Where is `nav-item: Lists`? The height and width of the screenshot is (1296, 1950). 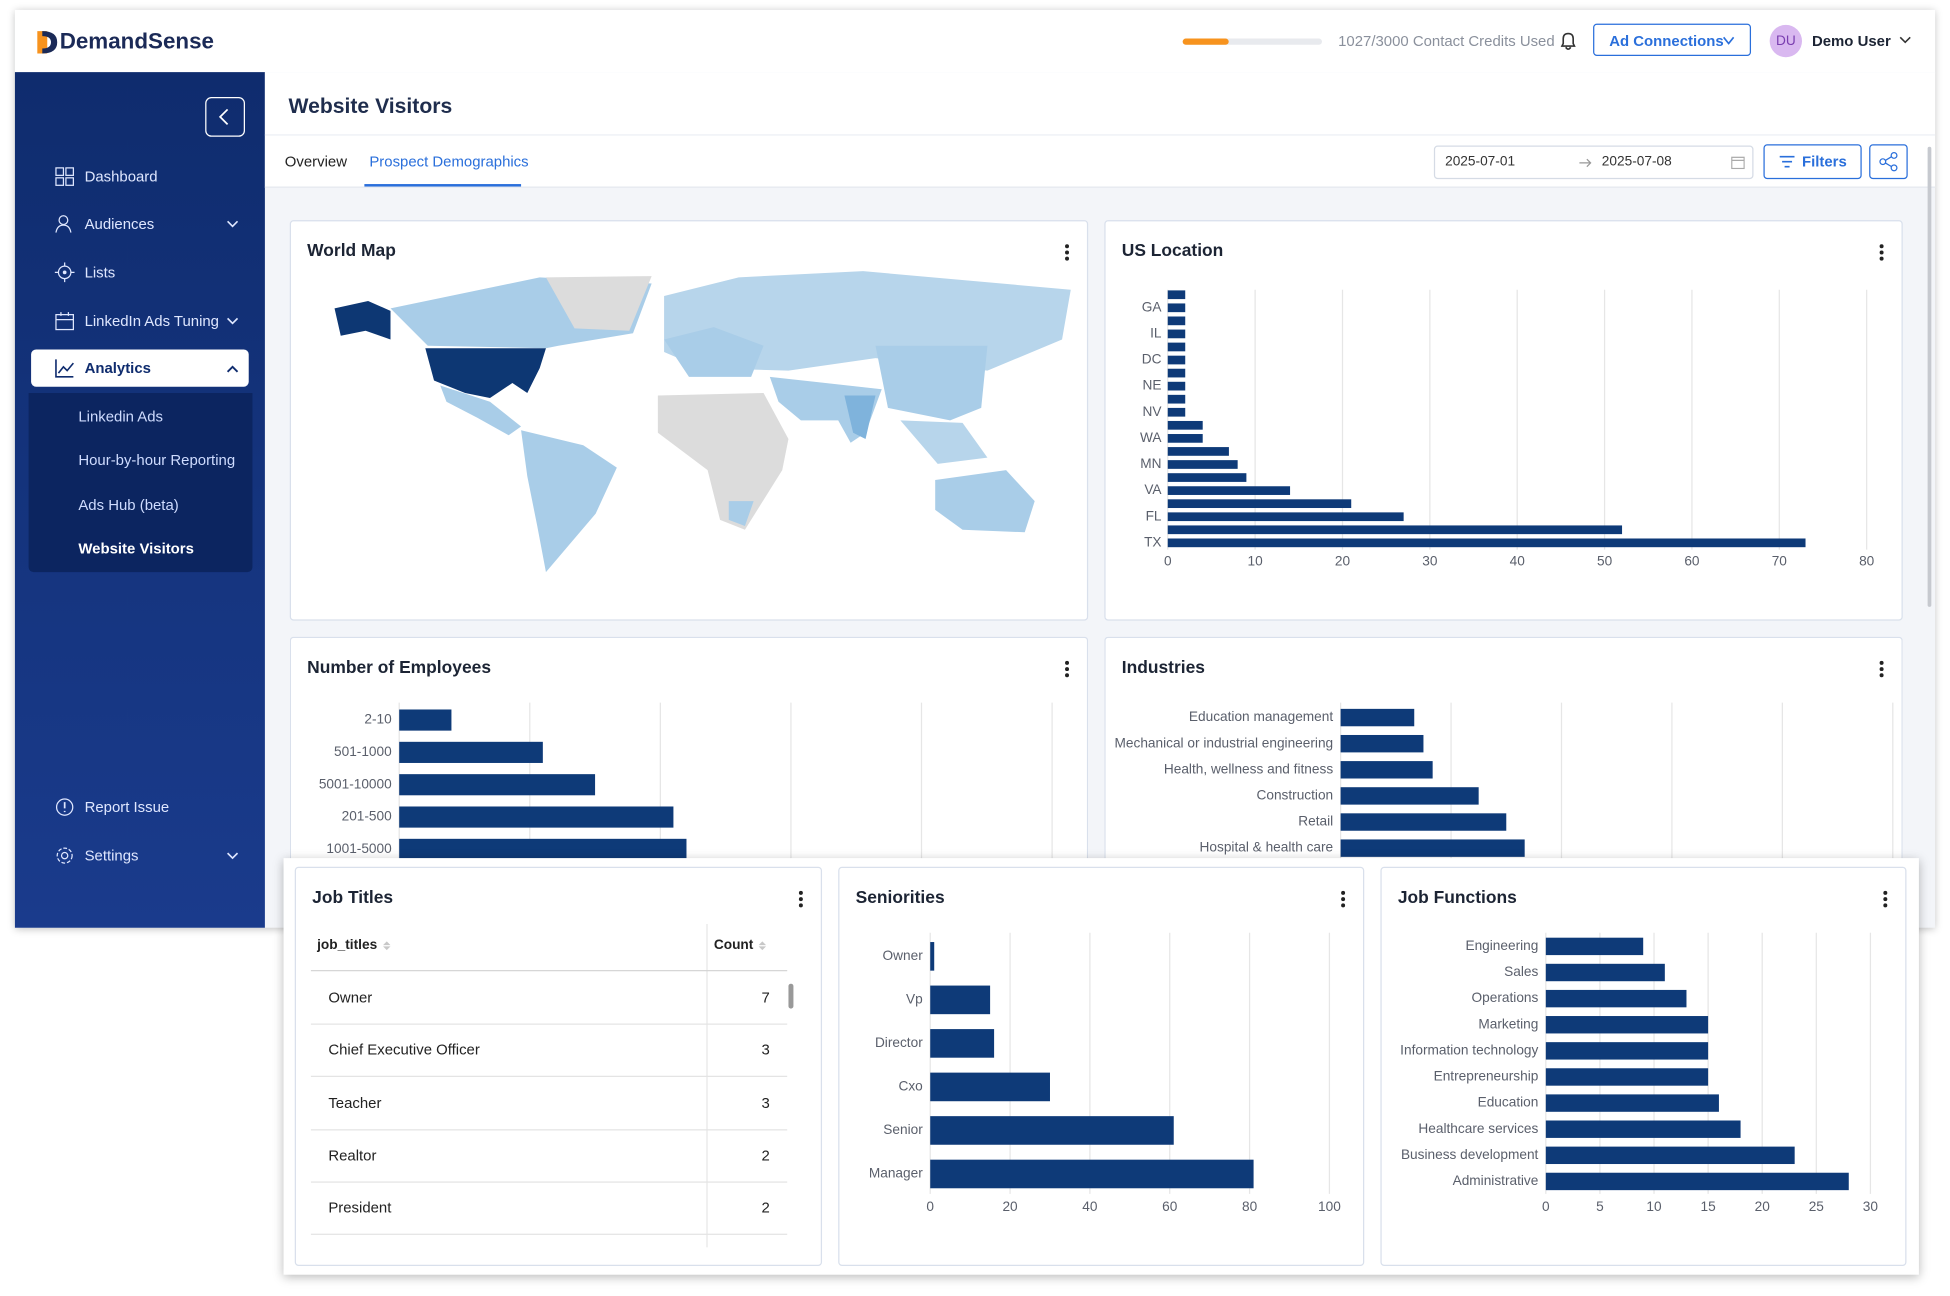
nav-item: Lists is located at coordinates (145, 272).